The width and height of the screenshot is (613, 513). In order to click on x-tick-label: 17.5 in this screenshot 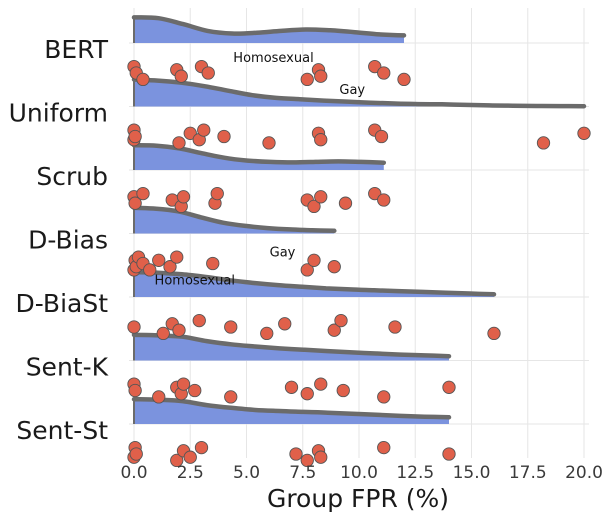, I will do `click(528, 473)`.